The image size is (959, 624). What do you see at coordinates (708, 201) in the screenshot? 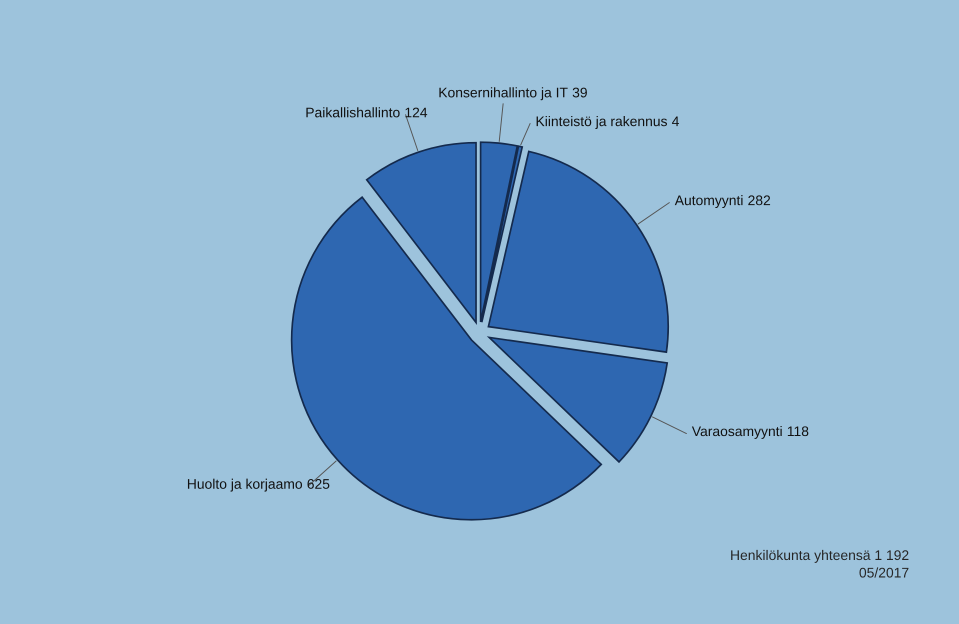
I see `slice-label: Automyynti` at bounding box center [708, 201].